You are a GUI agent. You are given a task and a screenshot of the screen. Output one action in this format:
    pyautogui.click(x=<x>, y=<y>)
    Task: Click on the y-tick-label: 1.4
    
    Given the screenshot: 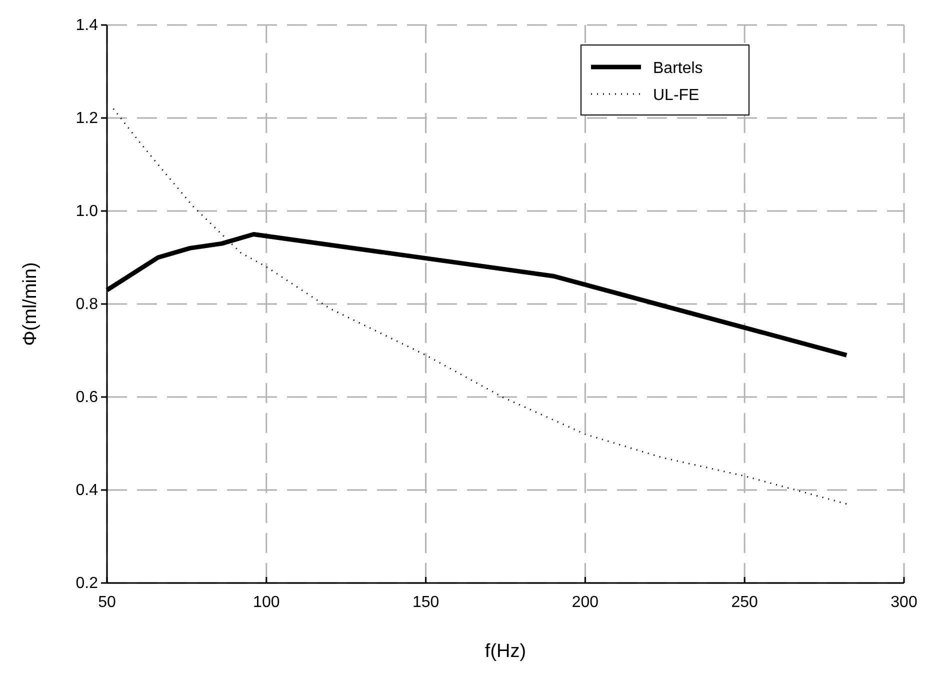 What is the action you would take?
    pyautogui.click(x=87, y=25)
    